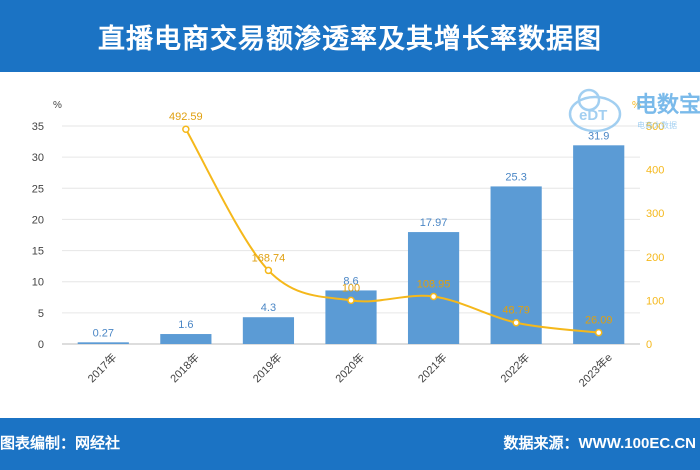  I want to click on x-axis-ticks: 2017年 2018年 2019年 2020年 2021年 2022年 2023年e, so click(349, 369).